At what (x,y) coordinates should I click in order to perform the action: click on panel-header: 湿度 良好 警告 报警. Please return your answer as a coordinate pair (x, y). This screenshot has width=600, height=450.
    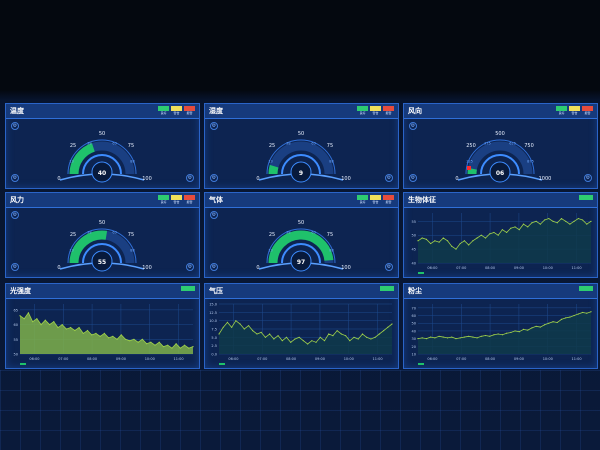
    Looking at the image, I should click on (301, 111).